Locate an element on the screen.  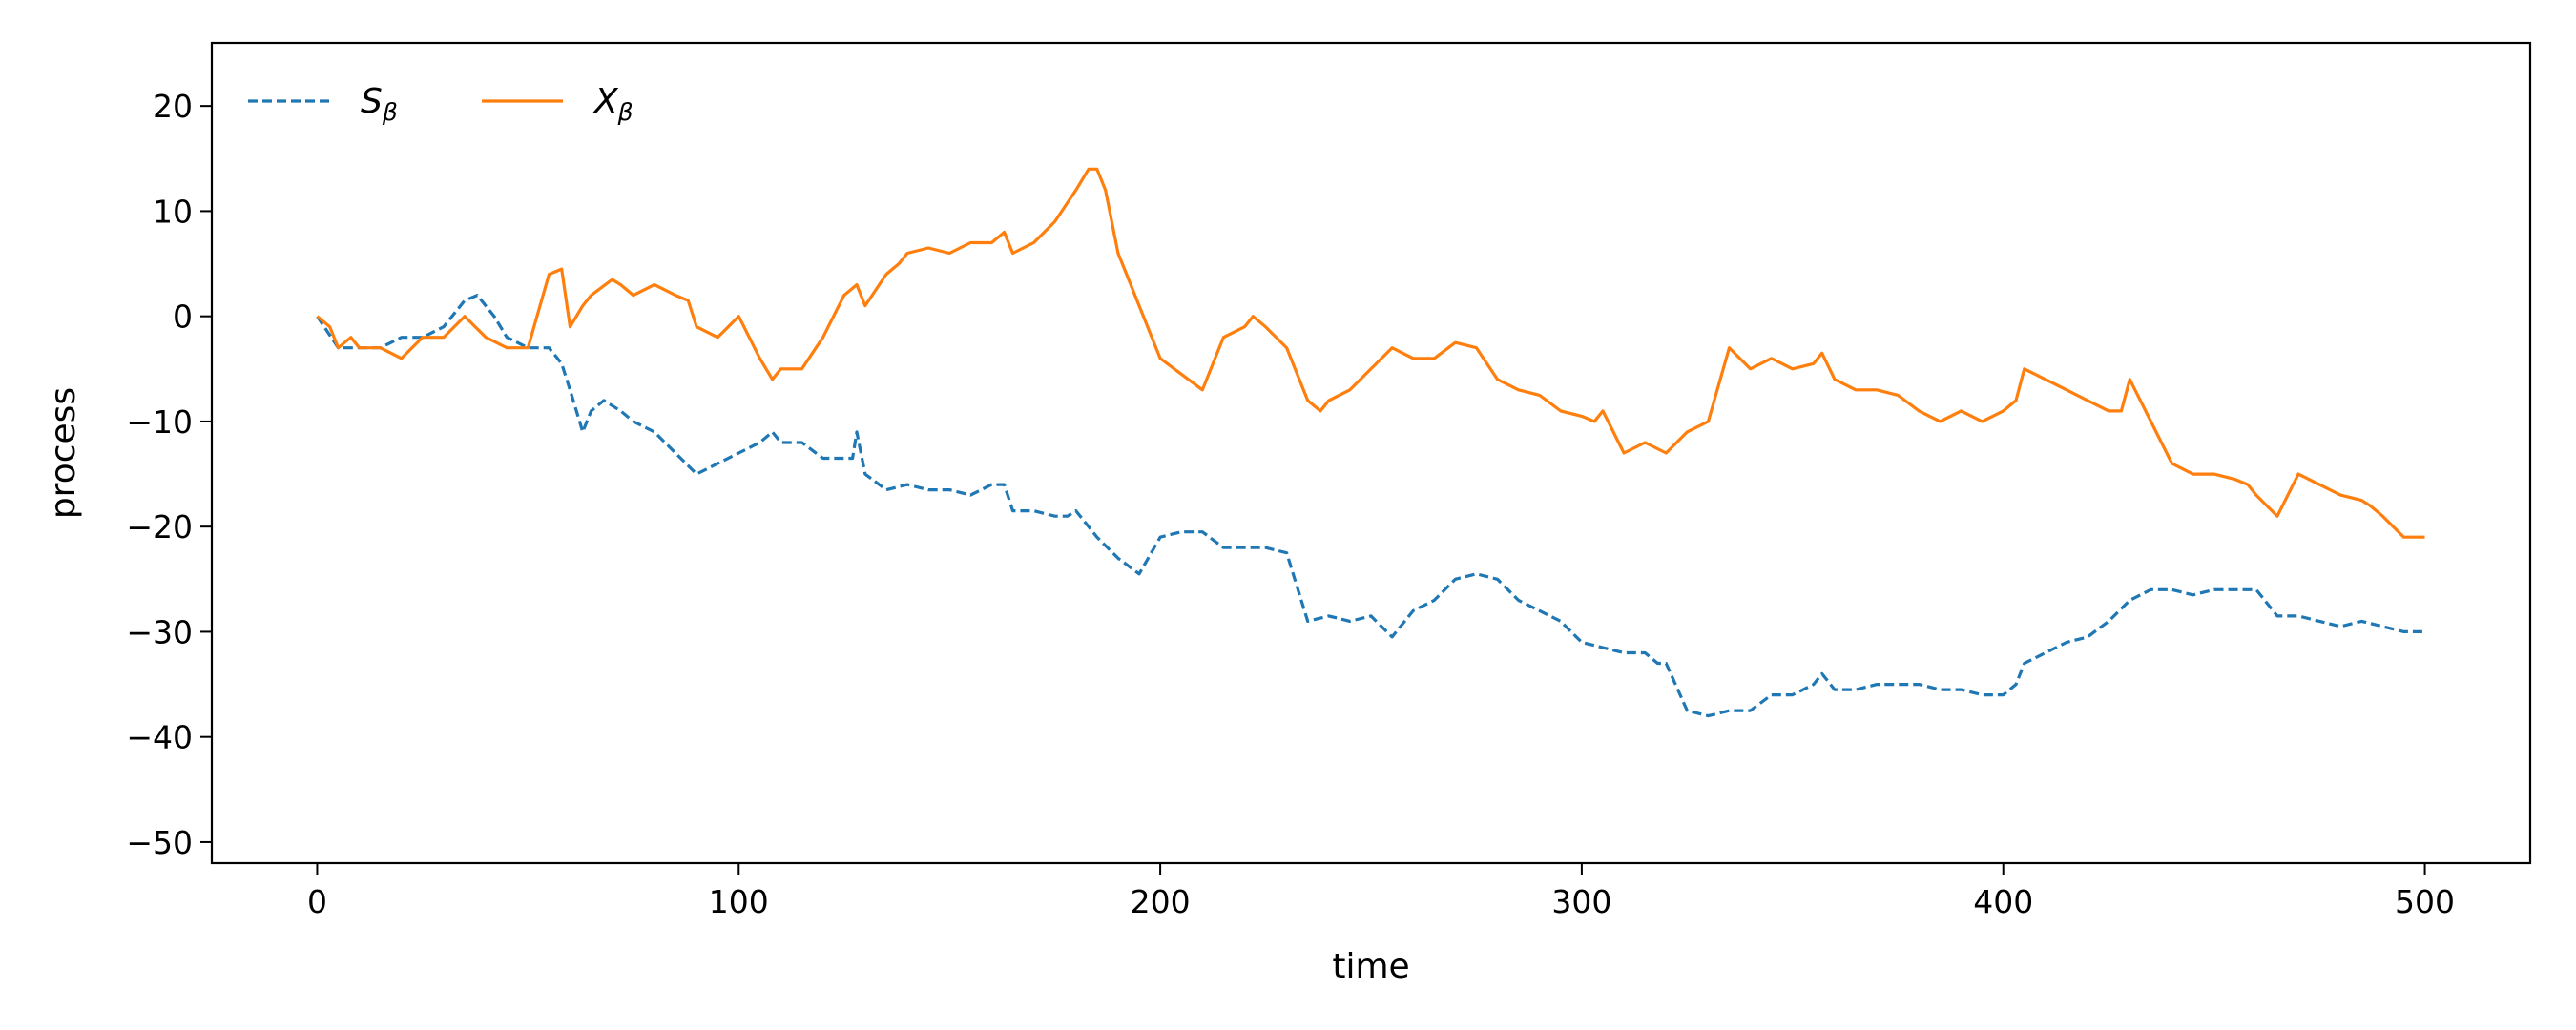
y-tick-label: 10 is located at coordinates (173, 211).